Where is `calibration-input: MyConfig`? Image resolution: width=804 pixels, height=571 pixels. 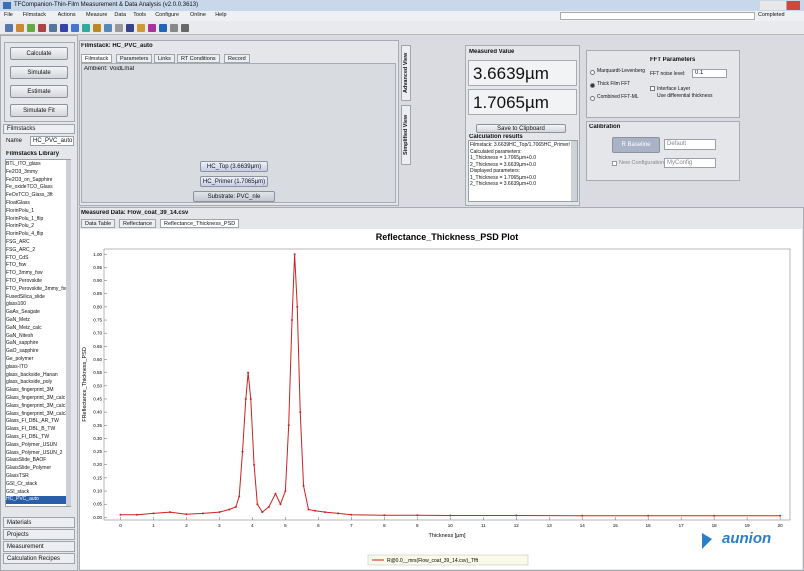
calibration-input: MyConfig is located at coordinates (690, 163).